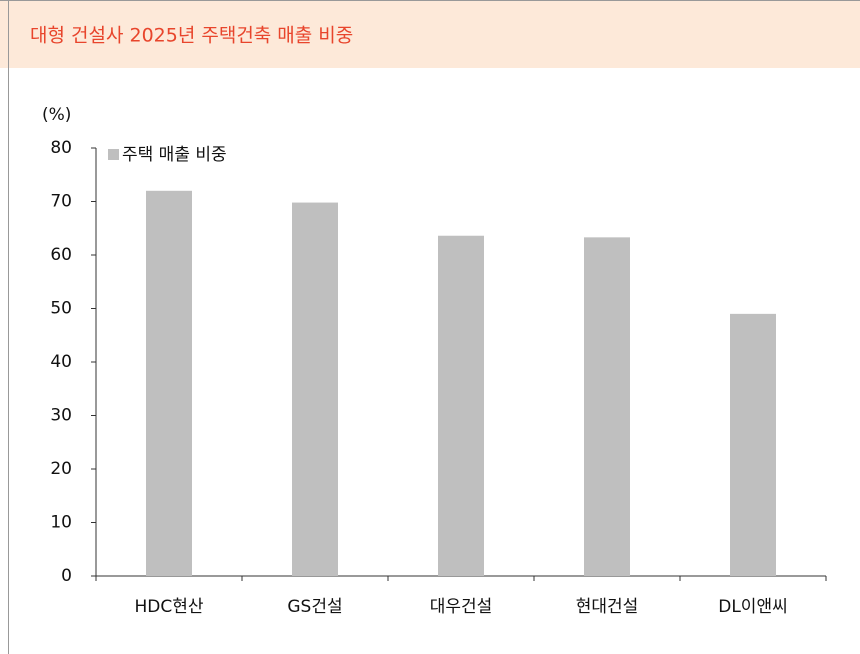 Image resolution: width=860 pixels, height=654 pixels. Describe the element at coordinates (61, 469) in the screenshot. I see `y-tick-label: 20` at that location.